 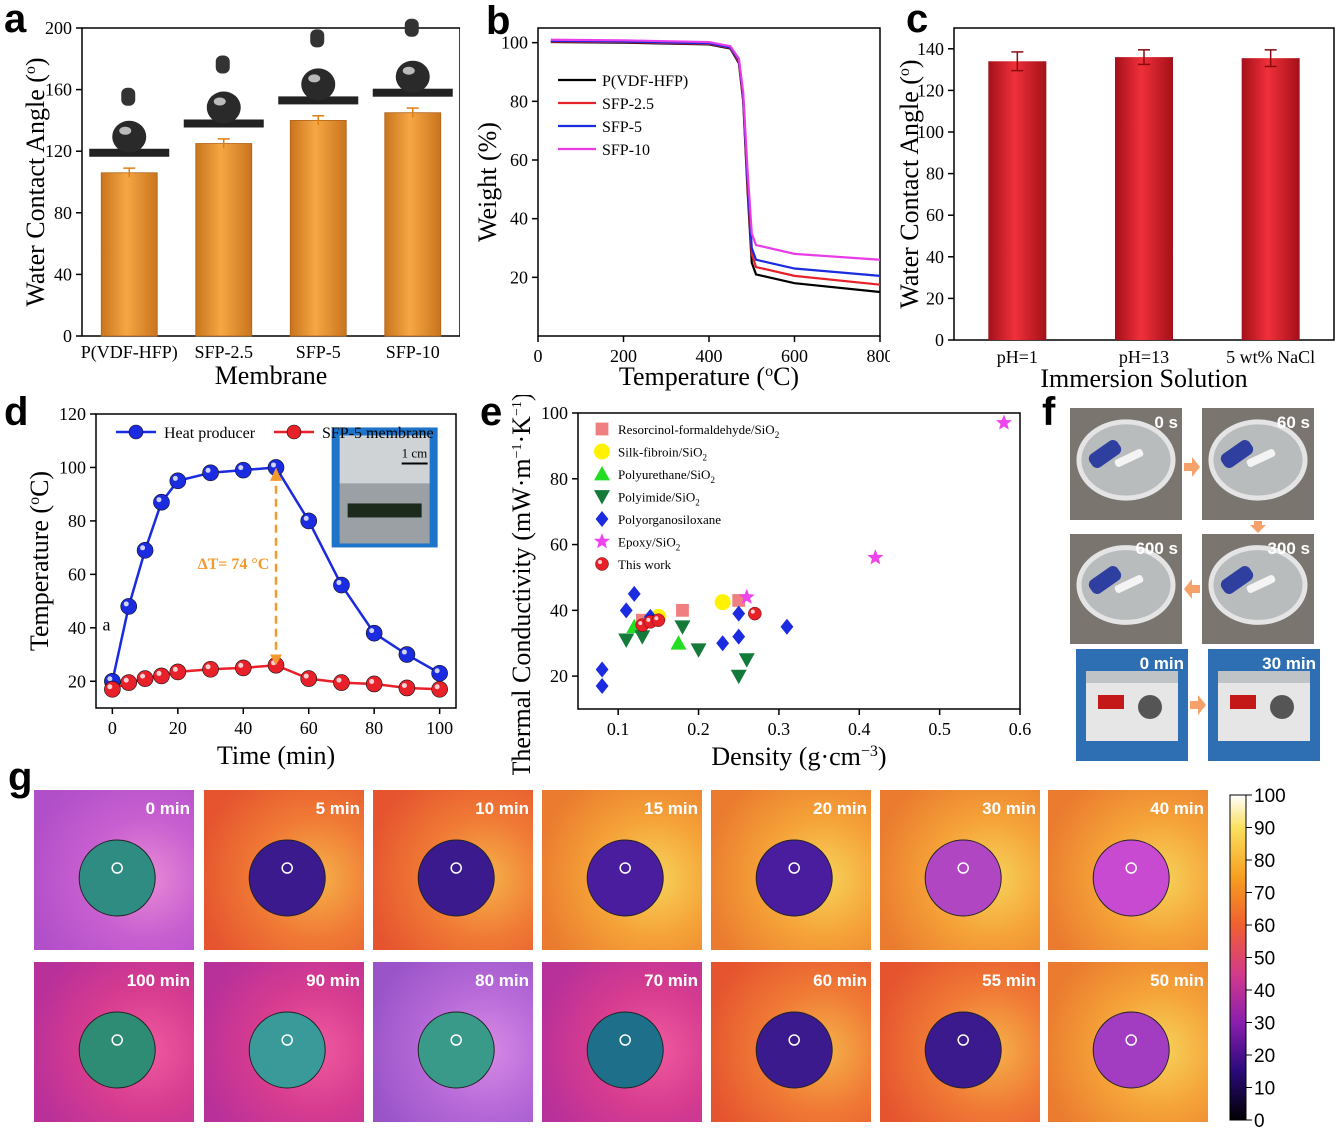 What do you see at coordinates (243, 728) in the screenshot?
I see `x-tick-d-2: 40` at bounding box center [243, 728].